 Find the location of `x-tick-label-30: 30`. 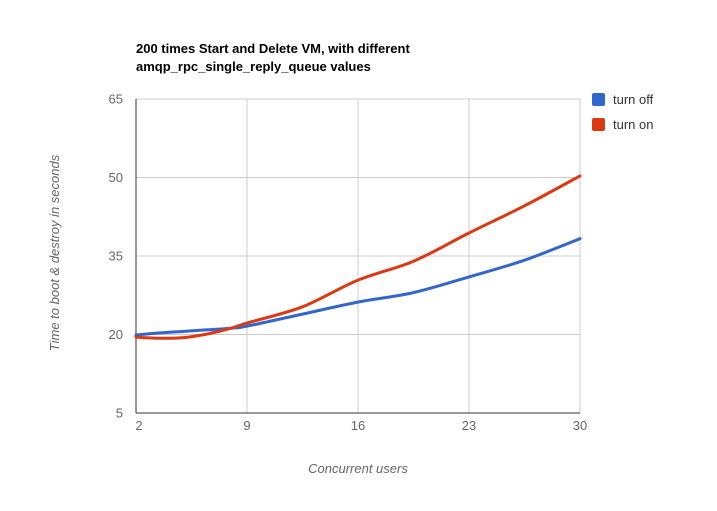

x-tick-label-30: 30 is located at coordinates (580, 425).